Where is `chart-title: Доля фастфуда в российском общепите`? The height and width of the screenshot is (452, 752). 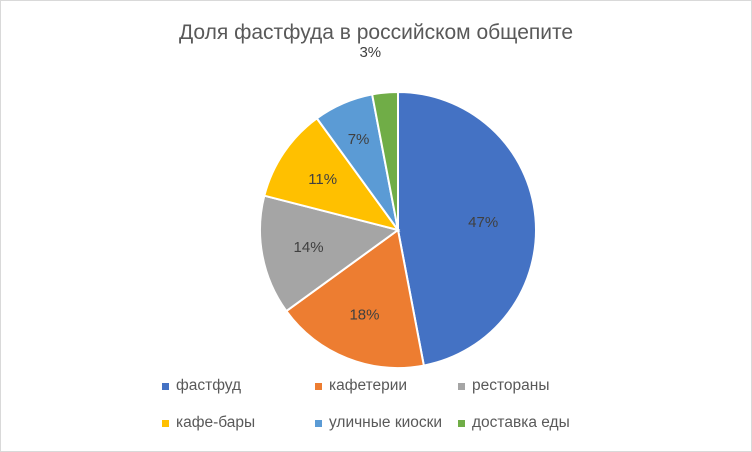
chart-title: Доля фастфуда в российском общепите is located at coordinates (376, 32).